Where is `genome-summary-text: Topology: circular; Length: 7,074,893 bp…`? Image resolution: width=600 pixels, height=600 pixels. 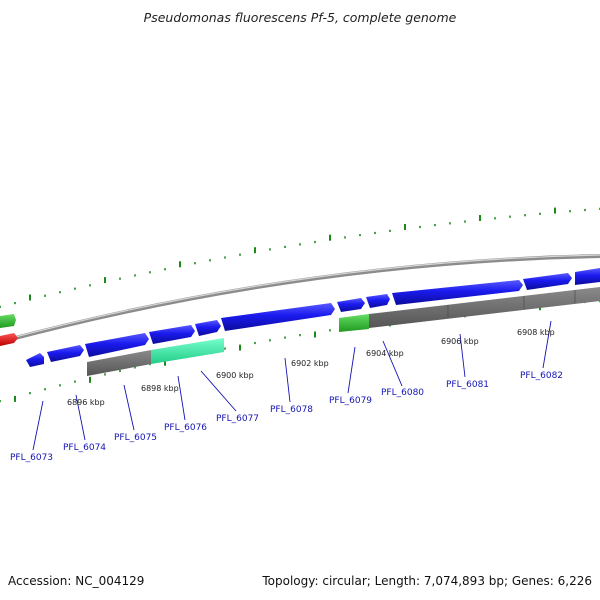 genome-summary-text: Topology: circular; Length: 7,074,893 bp… is located at coordinates (427, 581).